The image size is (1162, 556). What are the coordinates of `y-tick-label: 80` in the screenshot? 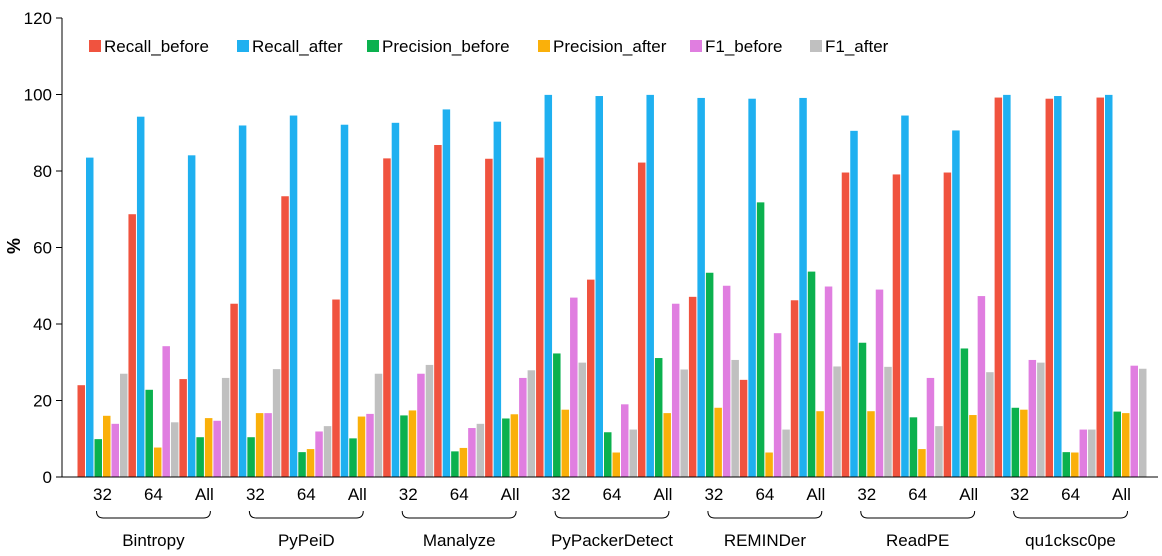 It's located at (42, 171).